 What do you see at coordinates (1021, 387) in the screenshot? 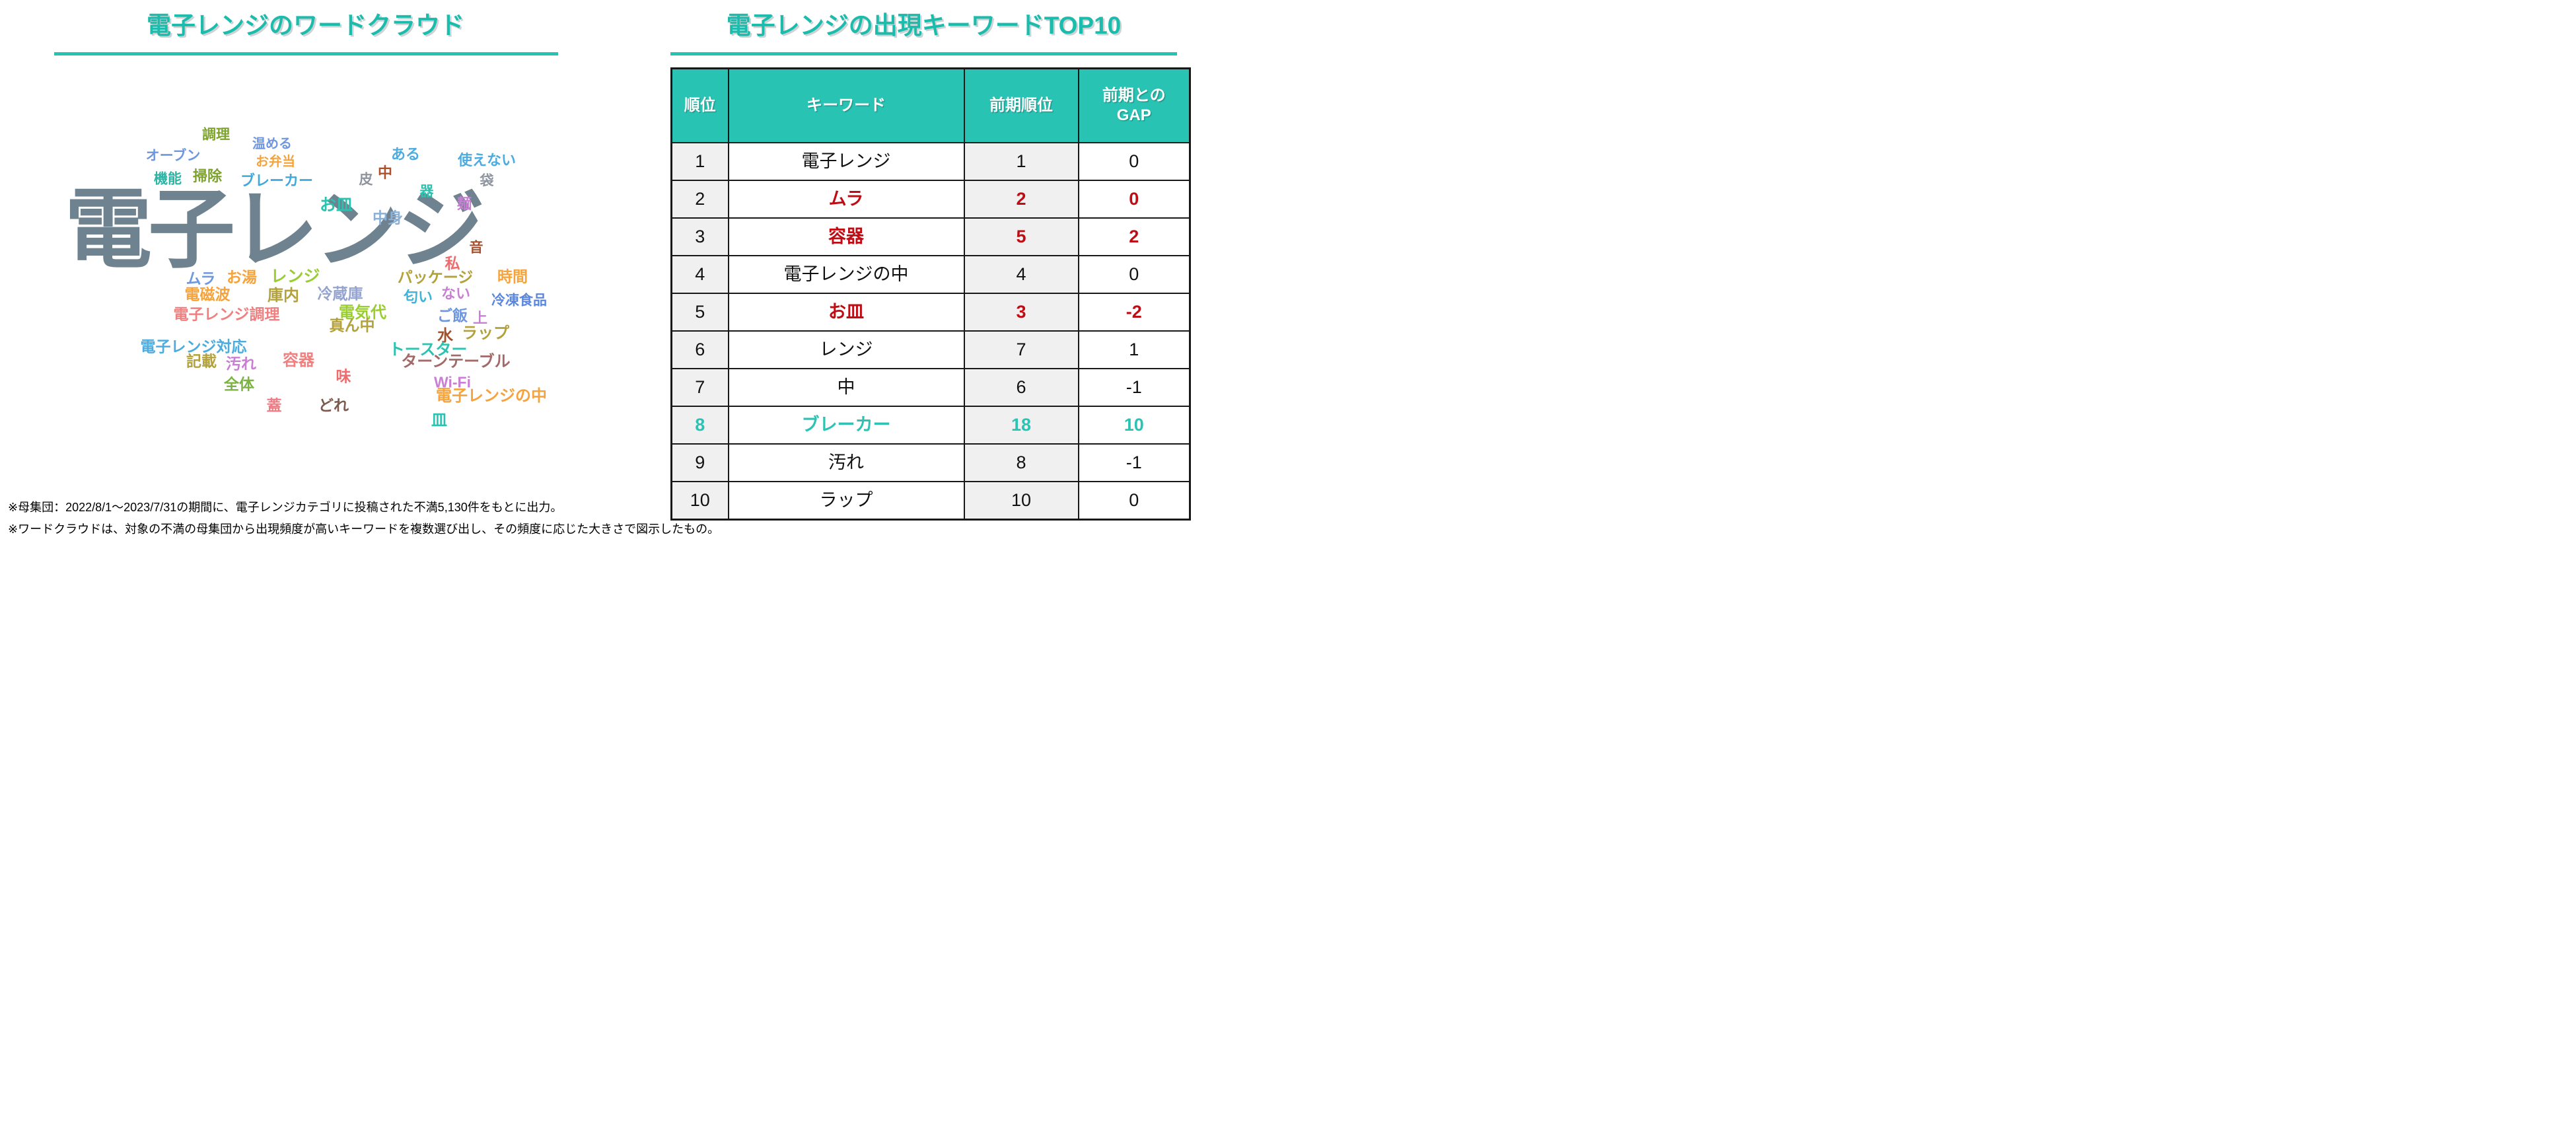
I see `table-cell-prev: 6` at bounding box center [1021, 387].